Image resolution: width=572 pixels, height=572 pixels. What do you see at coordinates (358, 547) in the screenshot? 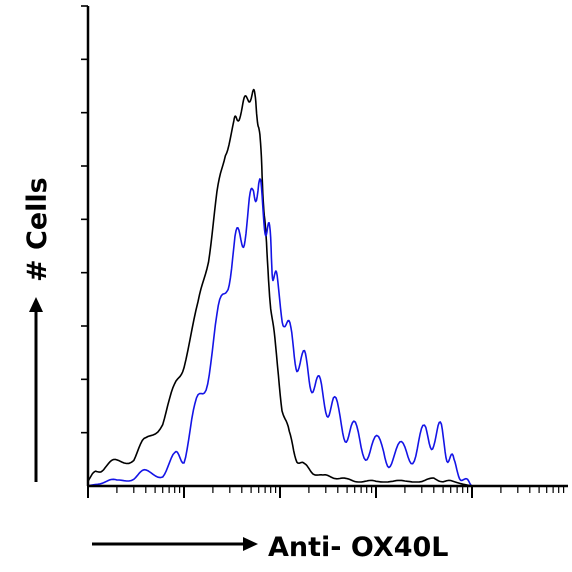
I see `x-axis-label: Anti- OX40L` at bounding box center [358, 547].